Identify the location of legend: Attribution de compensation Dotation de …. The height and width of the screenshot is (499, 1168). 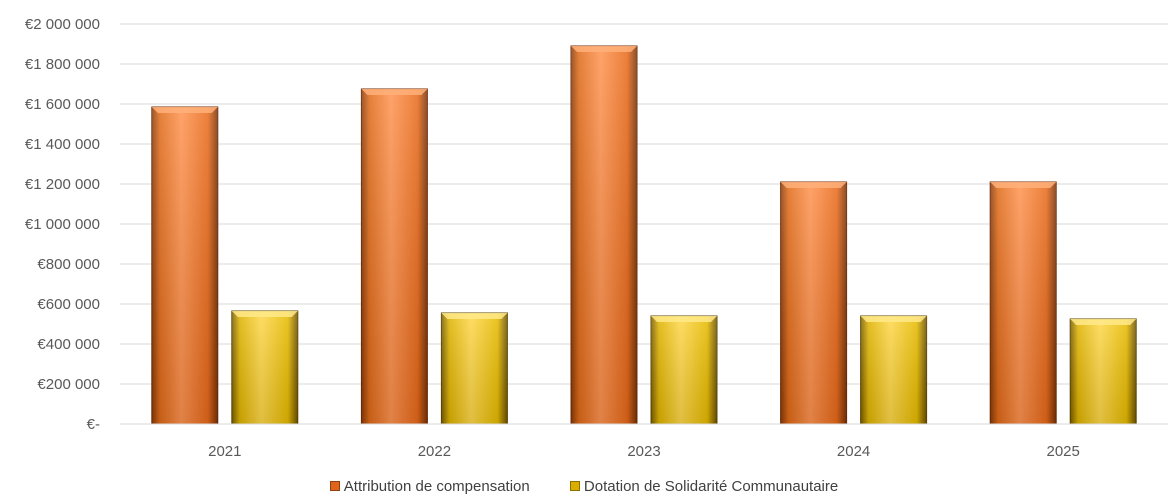
(584, 486).